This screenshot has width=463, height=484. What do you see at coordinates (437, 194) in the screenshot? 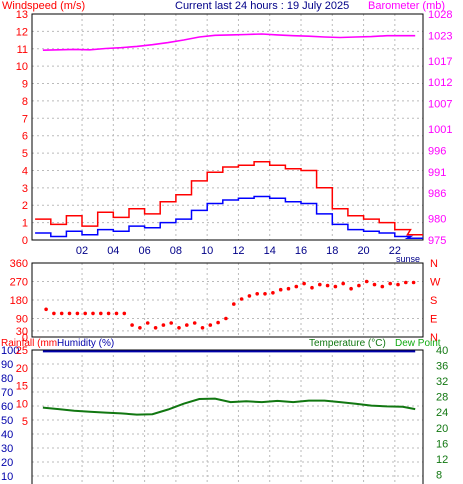
I see `barometer-tick: 986` at bounding box center [437, 194].